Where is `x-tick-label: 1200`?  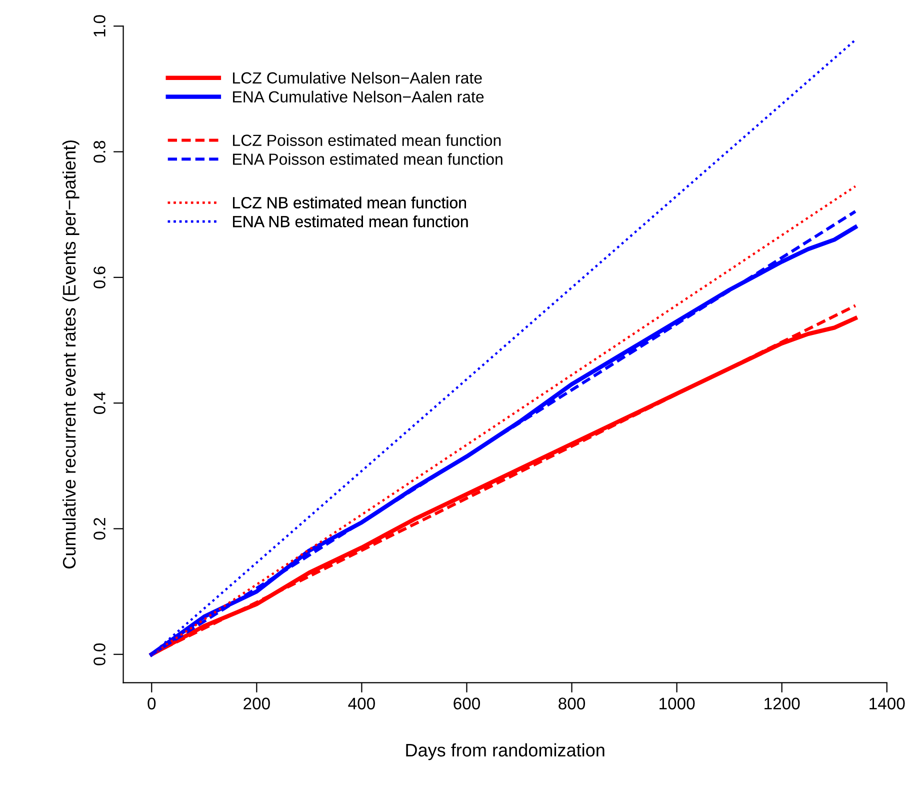 x-tick-label: 1200 is located at coordinates (782, 704).